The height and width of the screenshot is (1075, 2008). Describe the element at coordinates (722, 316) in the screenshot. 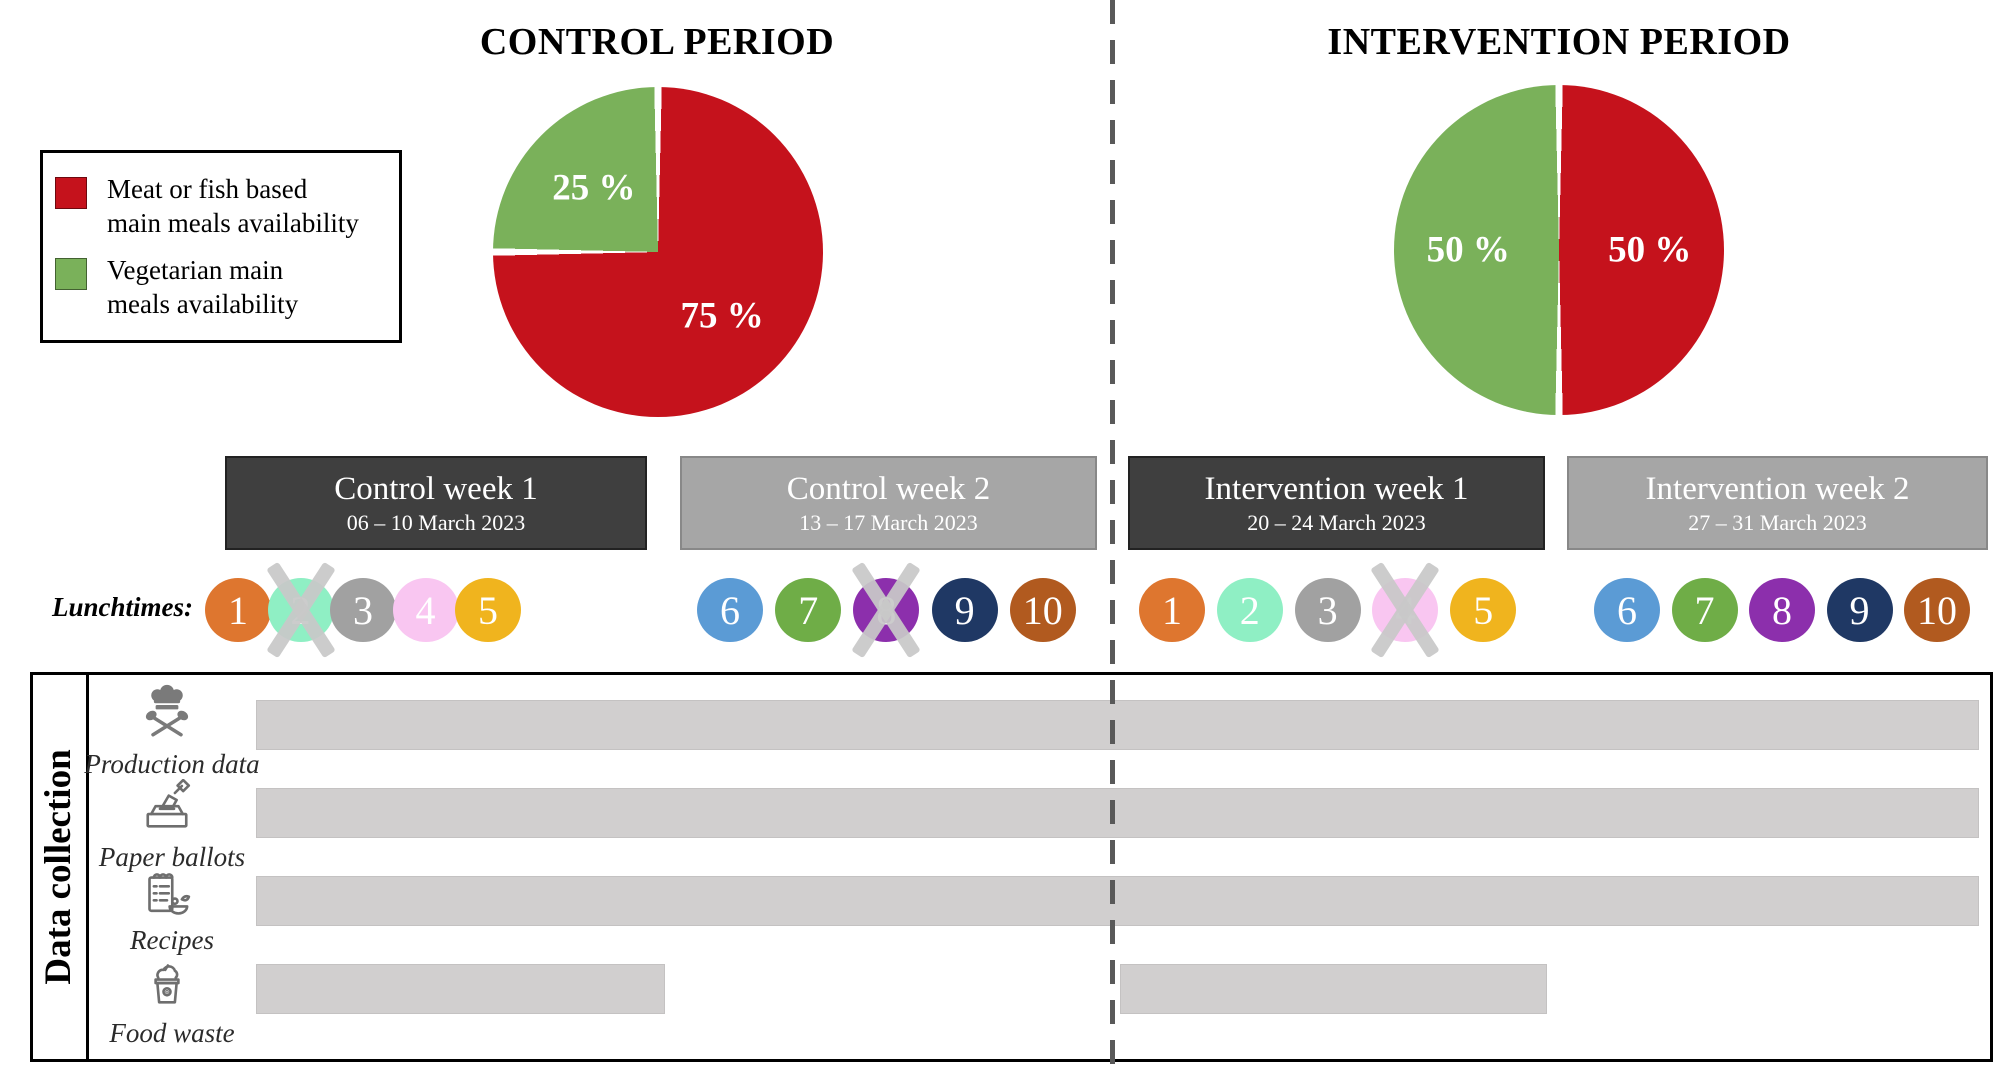

I see `pie-slice-label: 75 %` at that location.